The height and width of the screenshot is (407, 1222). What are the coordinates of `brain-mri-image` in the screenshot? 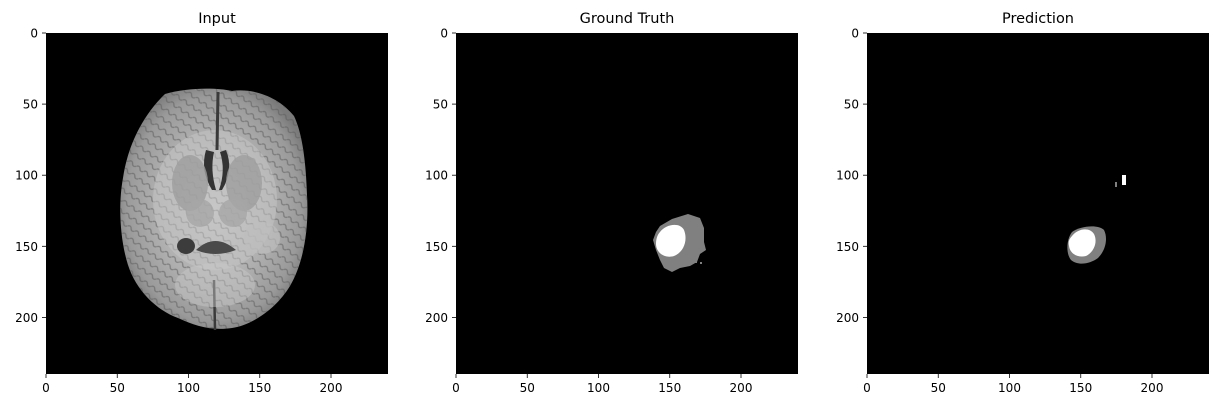 It's located at (214, 209).